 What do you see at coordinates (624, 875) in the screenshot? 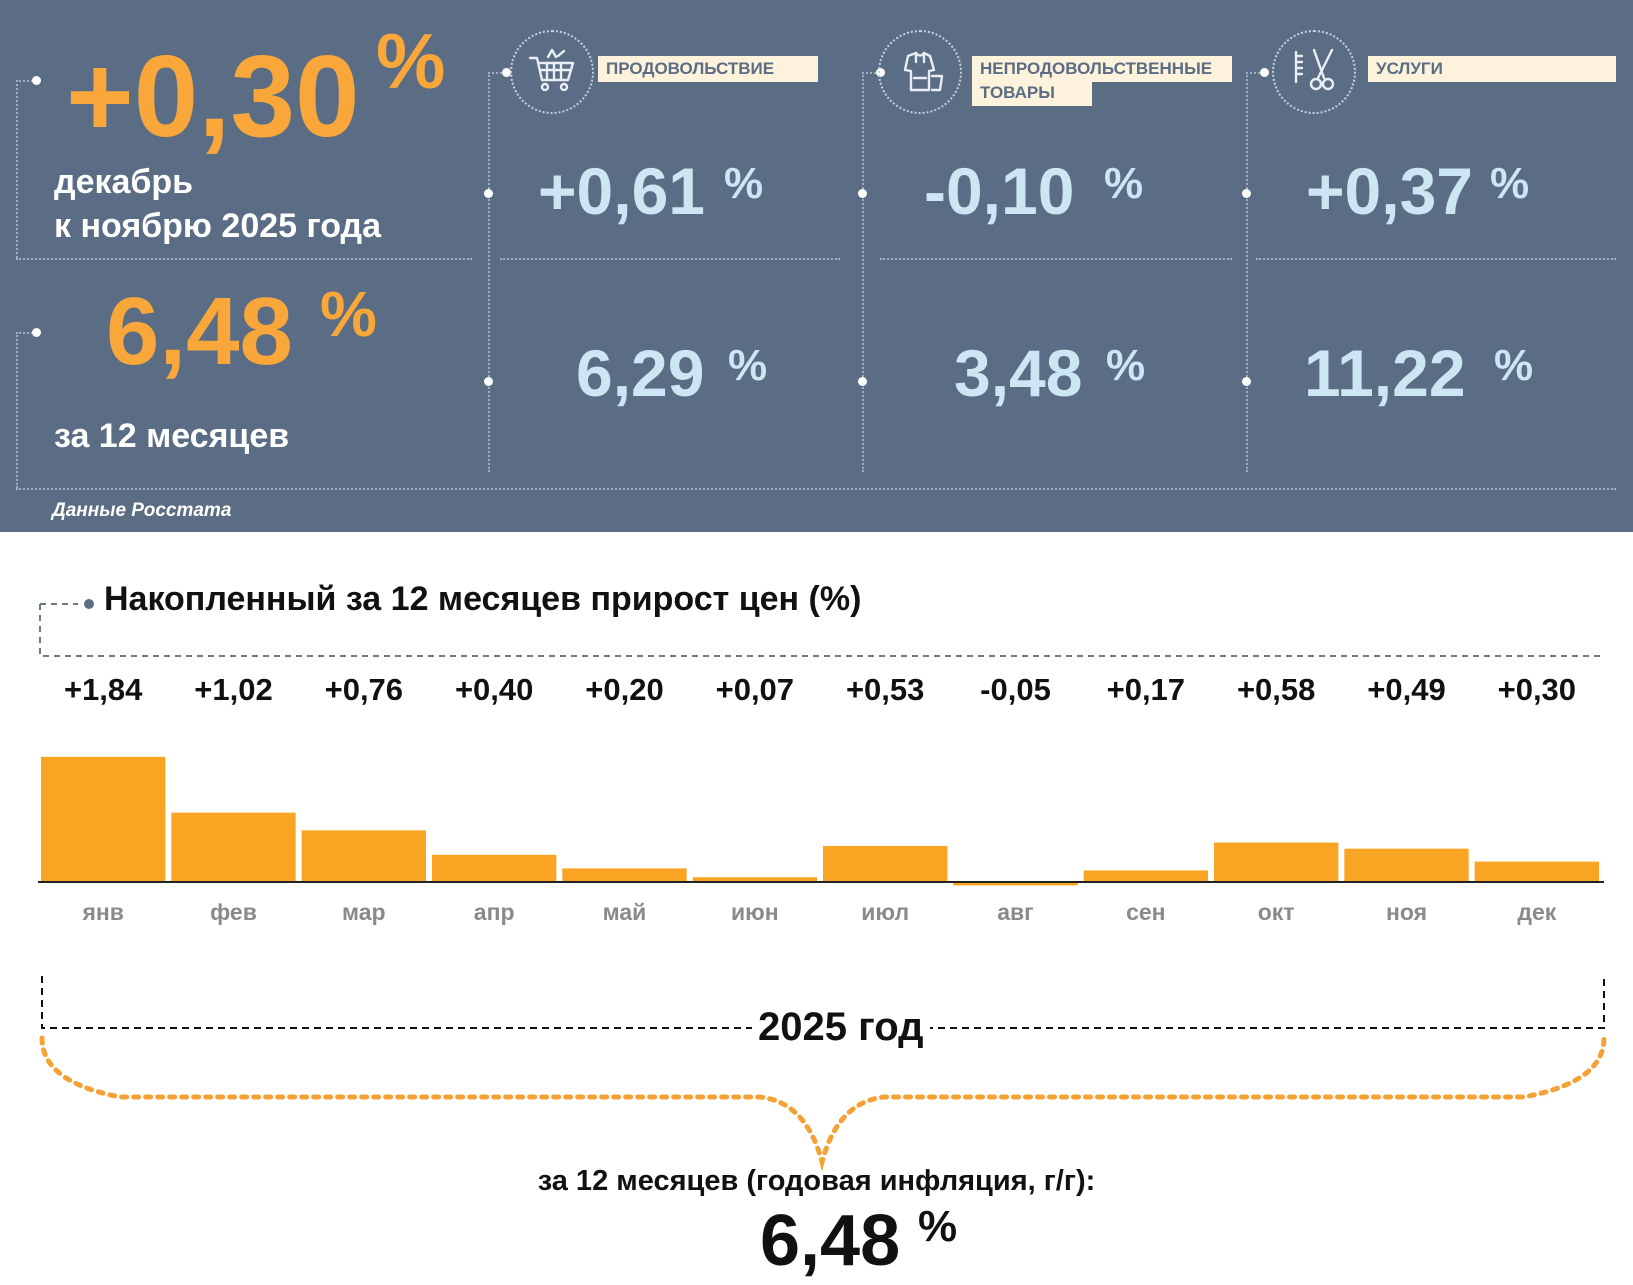
I see `bar-май` at bounding box center [624, 875].